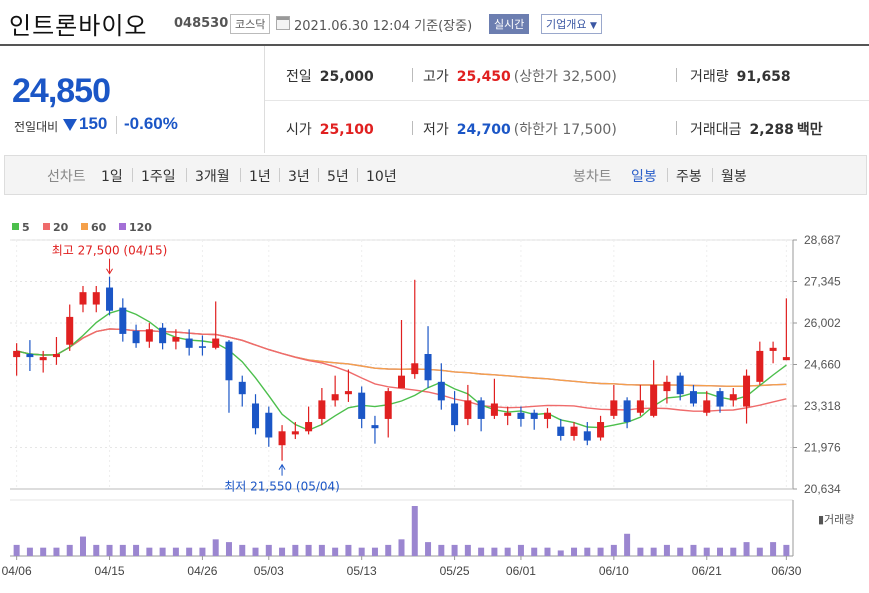 Image resolution: width=869 pixels, height=593 pixels. What do you see at coordinates (740, 76) in the screenshot?
I see `stat-volume: 거래량 91,658` at bounding box center [740, 76].